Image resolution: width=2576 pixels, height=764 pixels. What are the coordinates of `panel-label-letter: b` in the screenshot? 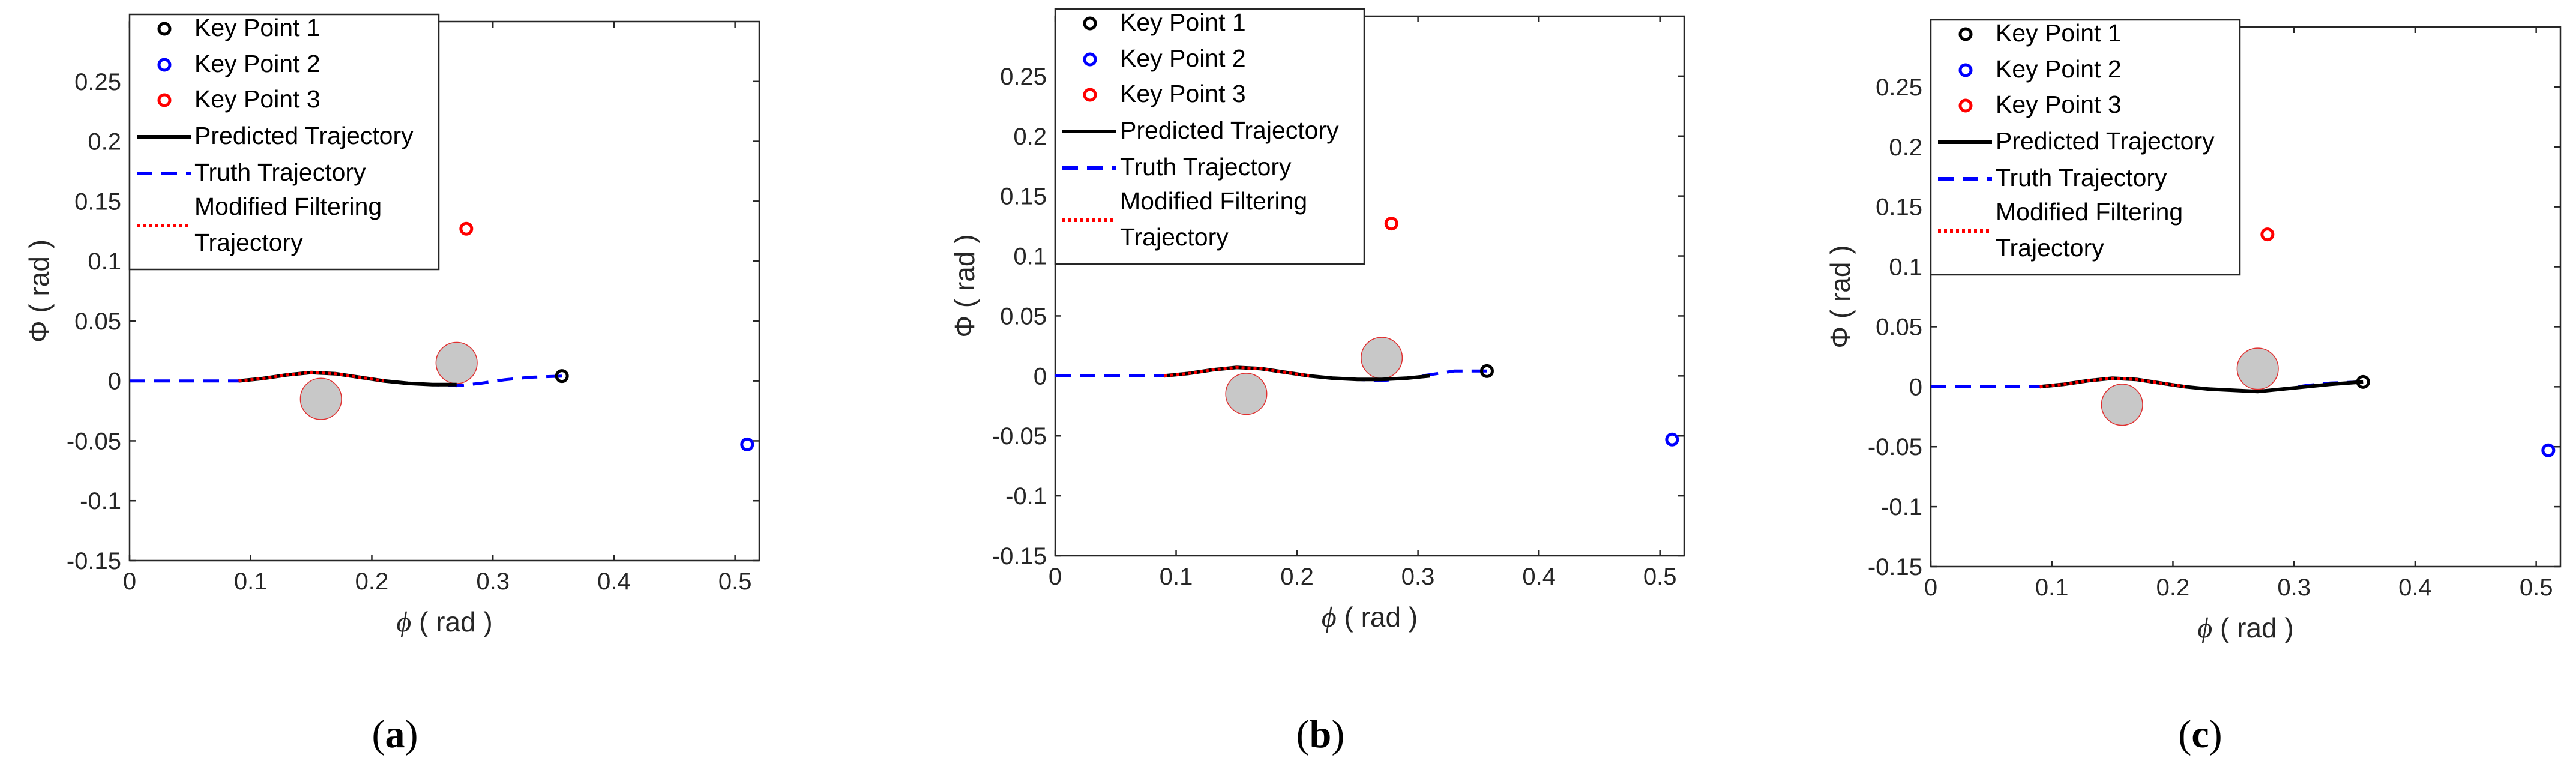 It's located at (1321, 734).